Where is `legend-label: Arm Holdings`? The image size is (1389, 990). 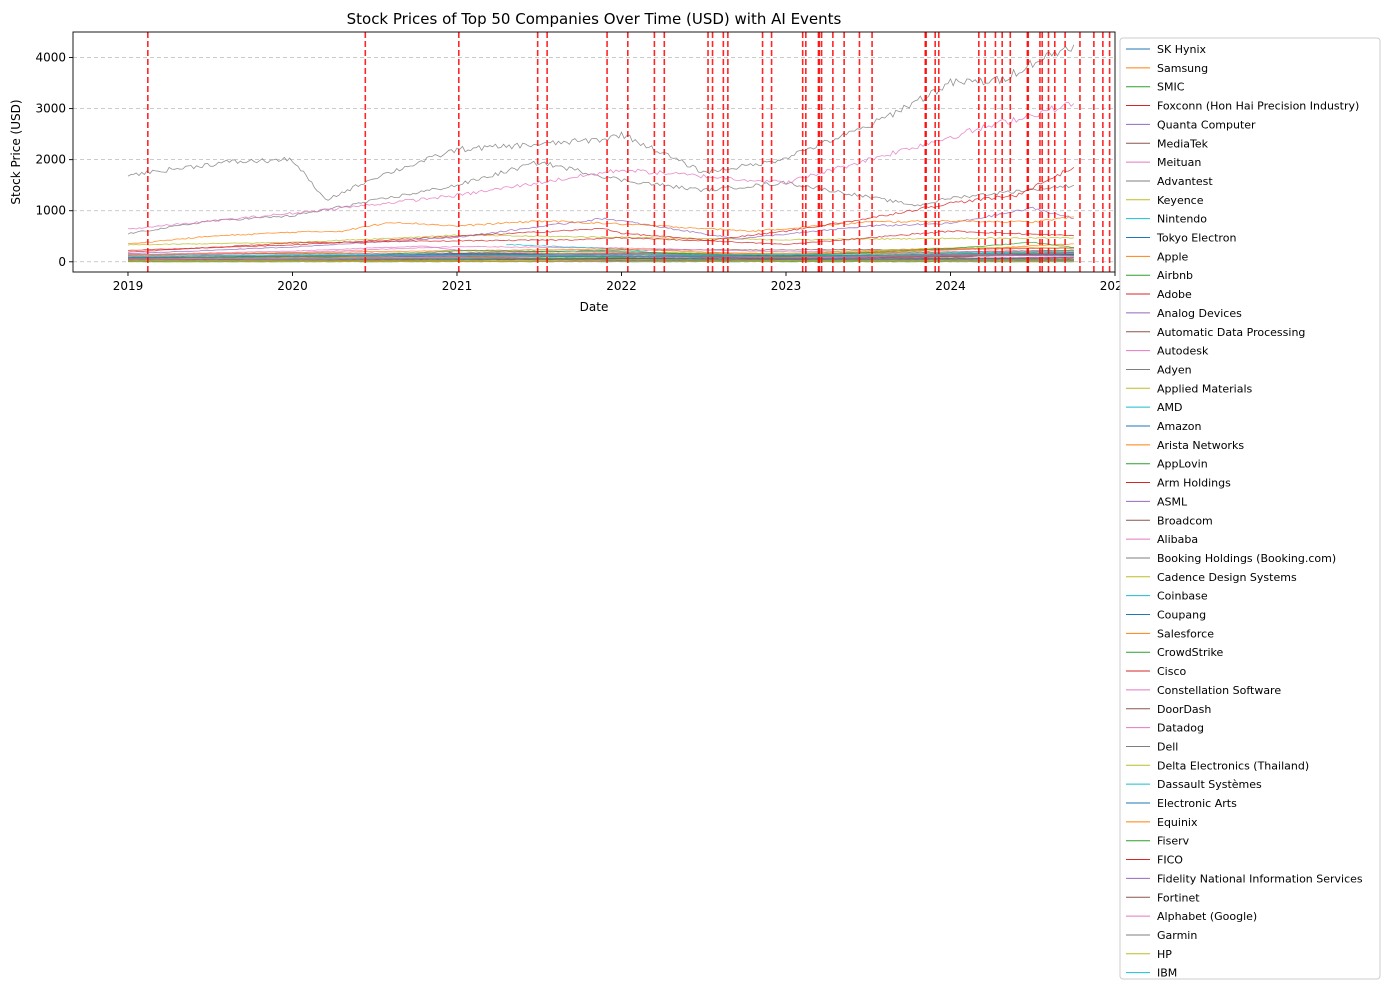
legend-label: Arm Holdings is located at coordinates (1194, 483).